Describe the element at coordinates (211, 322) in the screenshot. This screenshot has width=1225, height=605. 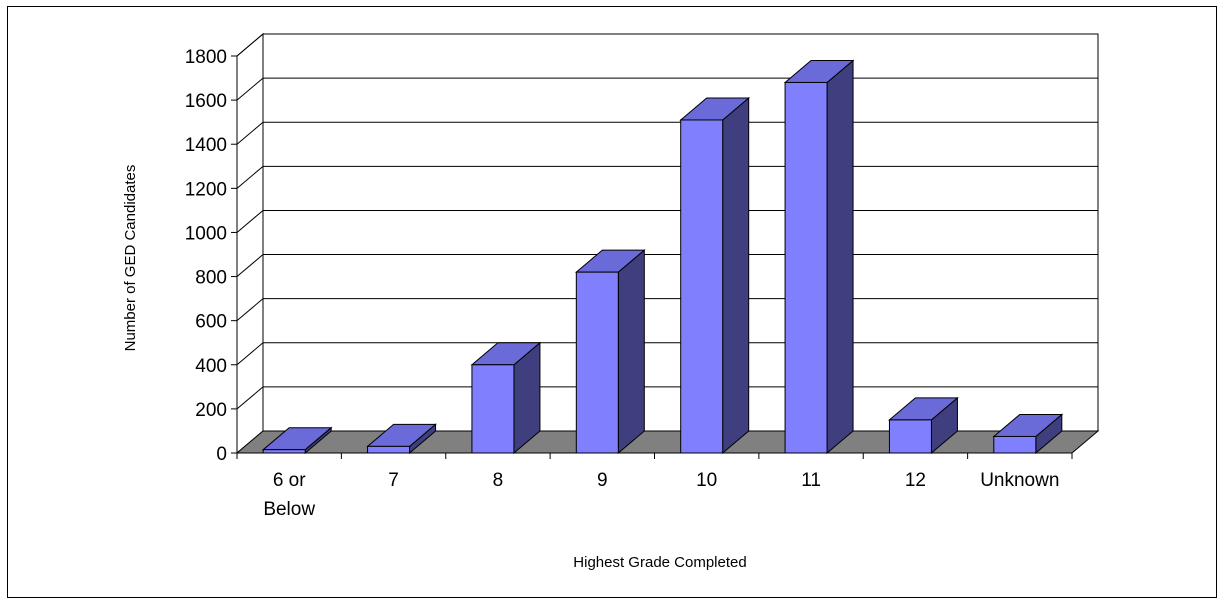
I see `y-tick-label: 600` at that location.